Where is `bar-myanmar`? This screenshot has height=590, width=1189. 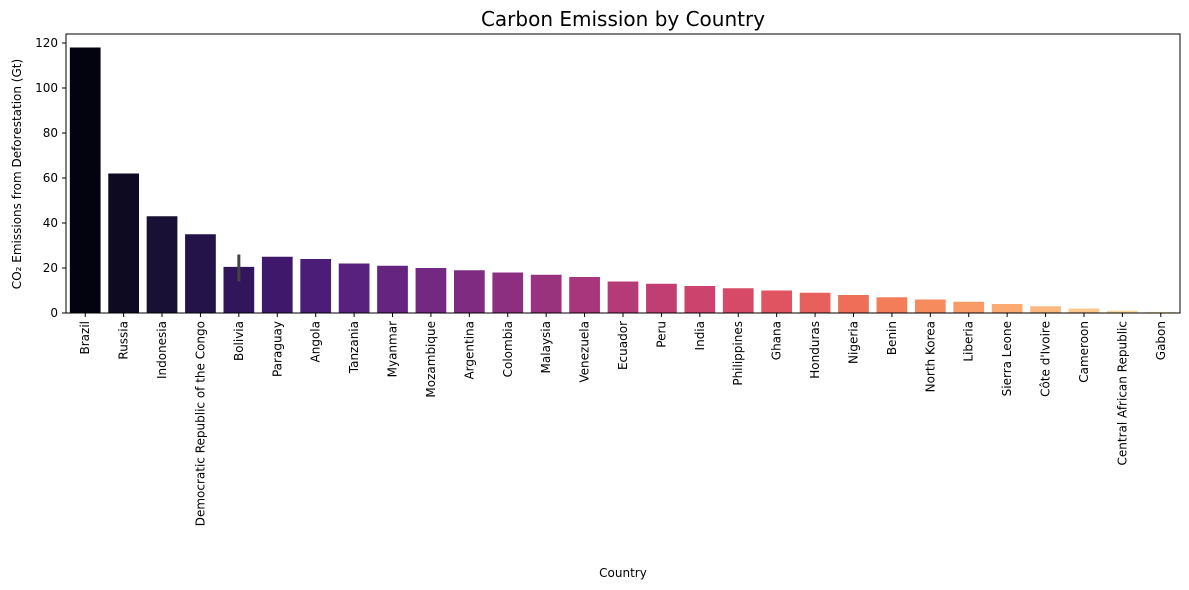 bar-myanmar is located at coordinates (392, 289).